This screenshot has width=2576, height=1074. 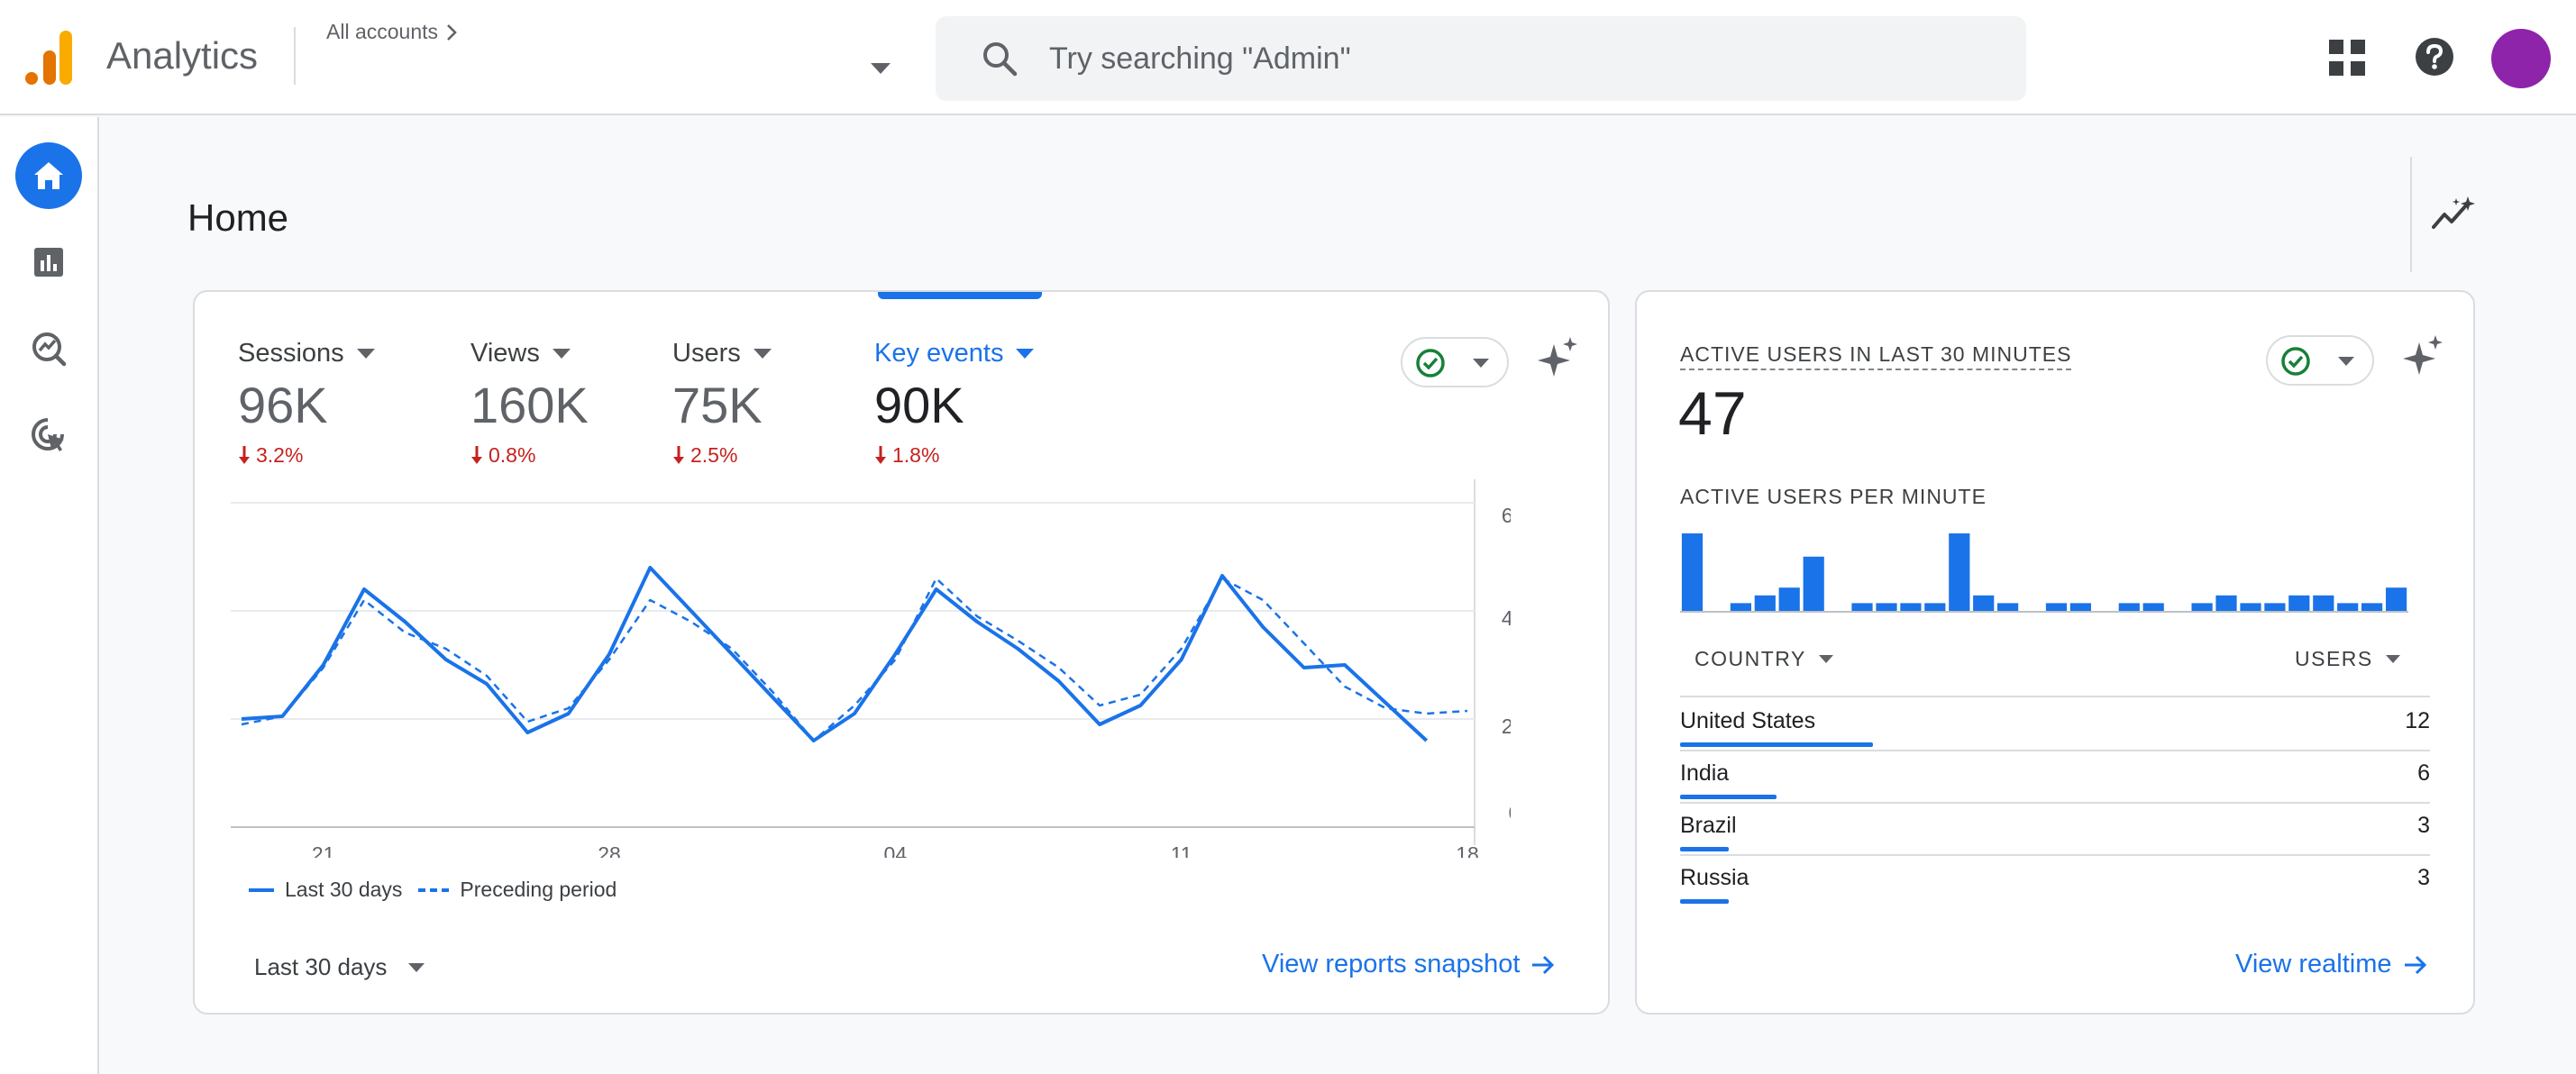 I want to click on table-row: India 6, so click(x=2055, y=776).